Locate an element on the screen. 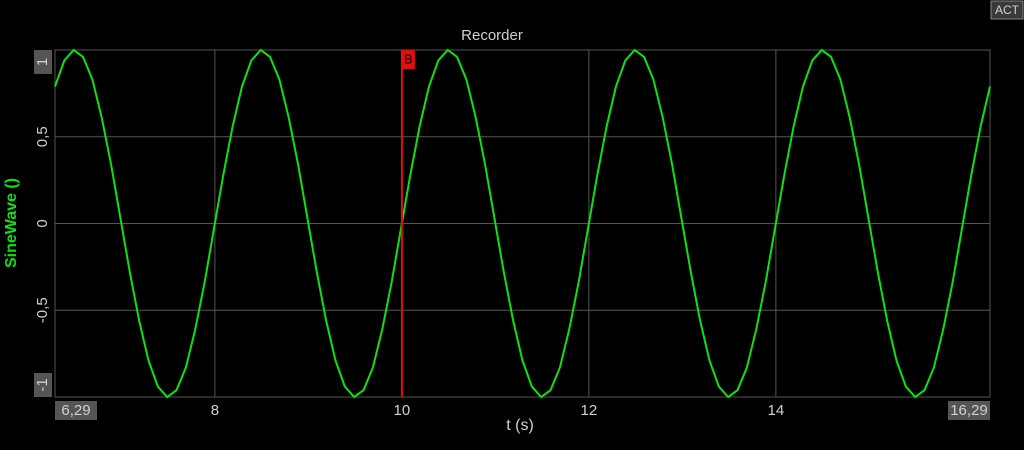 The height and width of the screenshot is (450, 1024). x-tick-label: 16,29 is located at coordinates (969, 410).